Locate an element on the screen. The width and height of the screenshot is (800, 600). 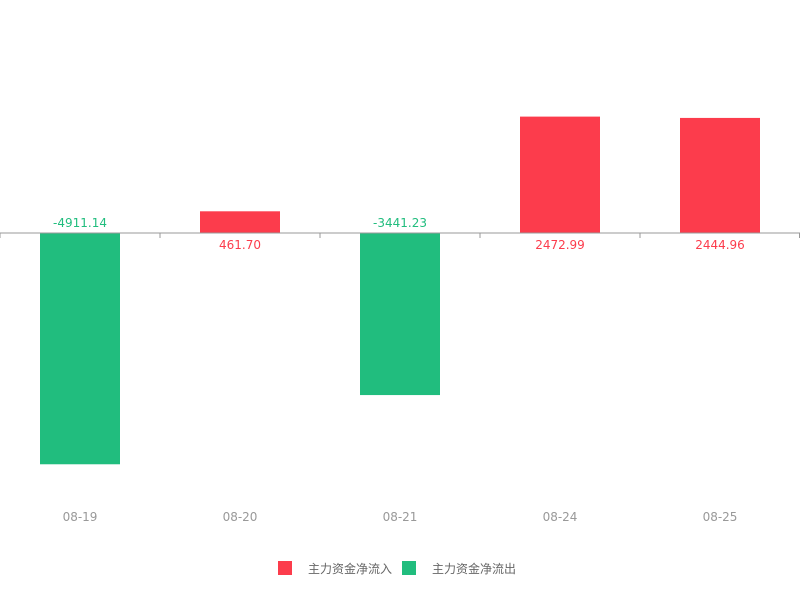
x-tick-label: 08-24 is located at coordinates (560, 517).